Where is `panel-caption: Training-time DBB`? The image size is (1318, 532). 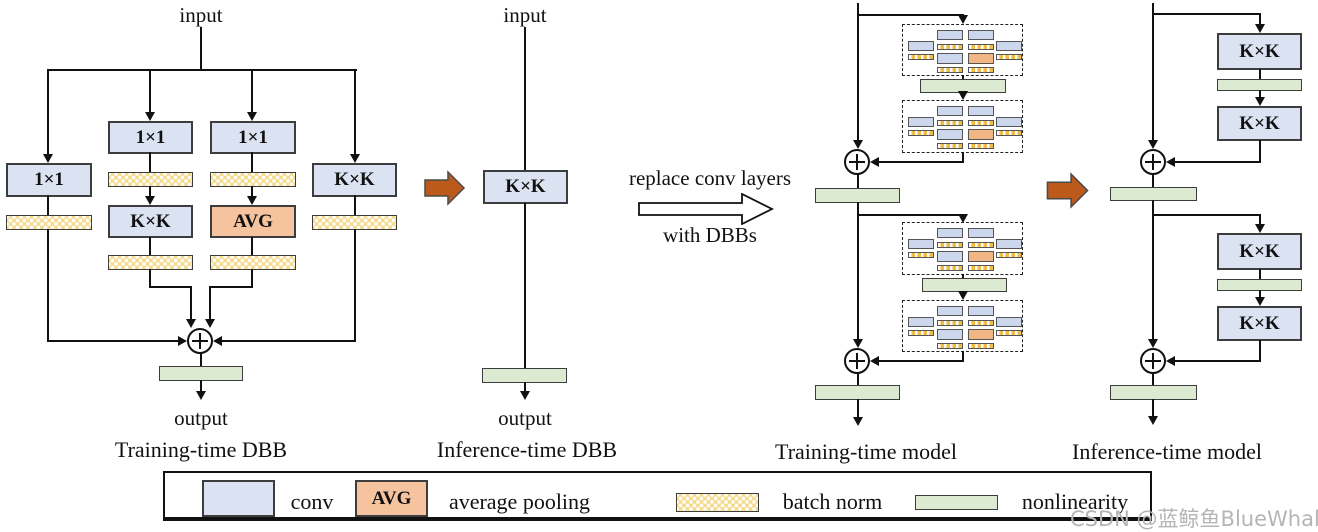
panel-caption: Training-time DBB is located at coordinates (201, 449).